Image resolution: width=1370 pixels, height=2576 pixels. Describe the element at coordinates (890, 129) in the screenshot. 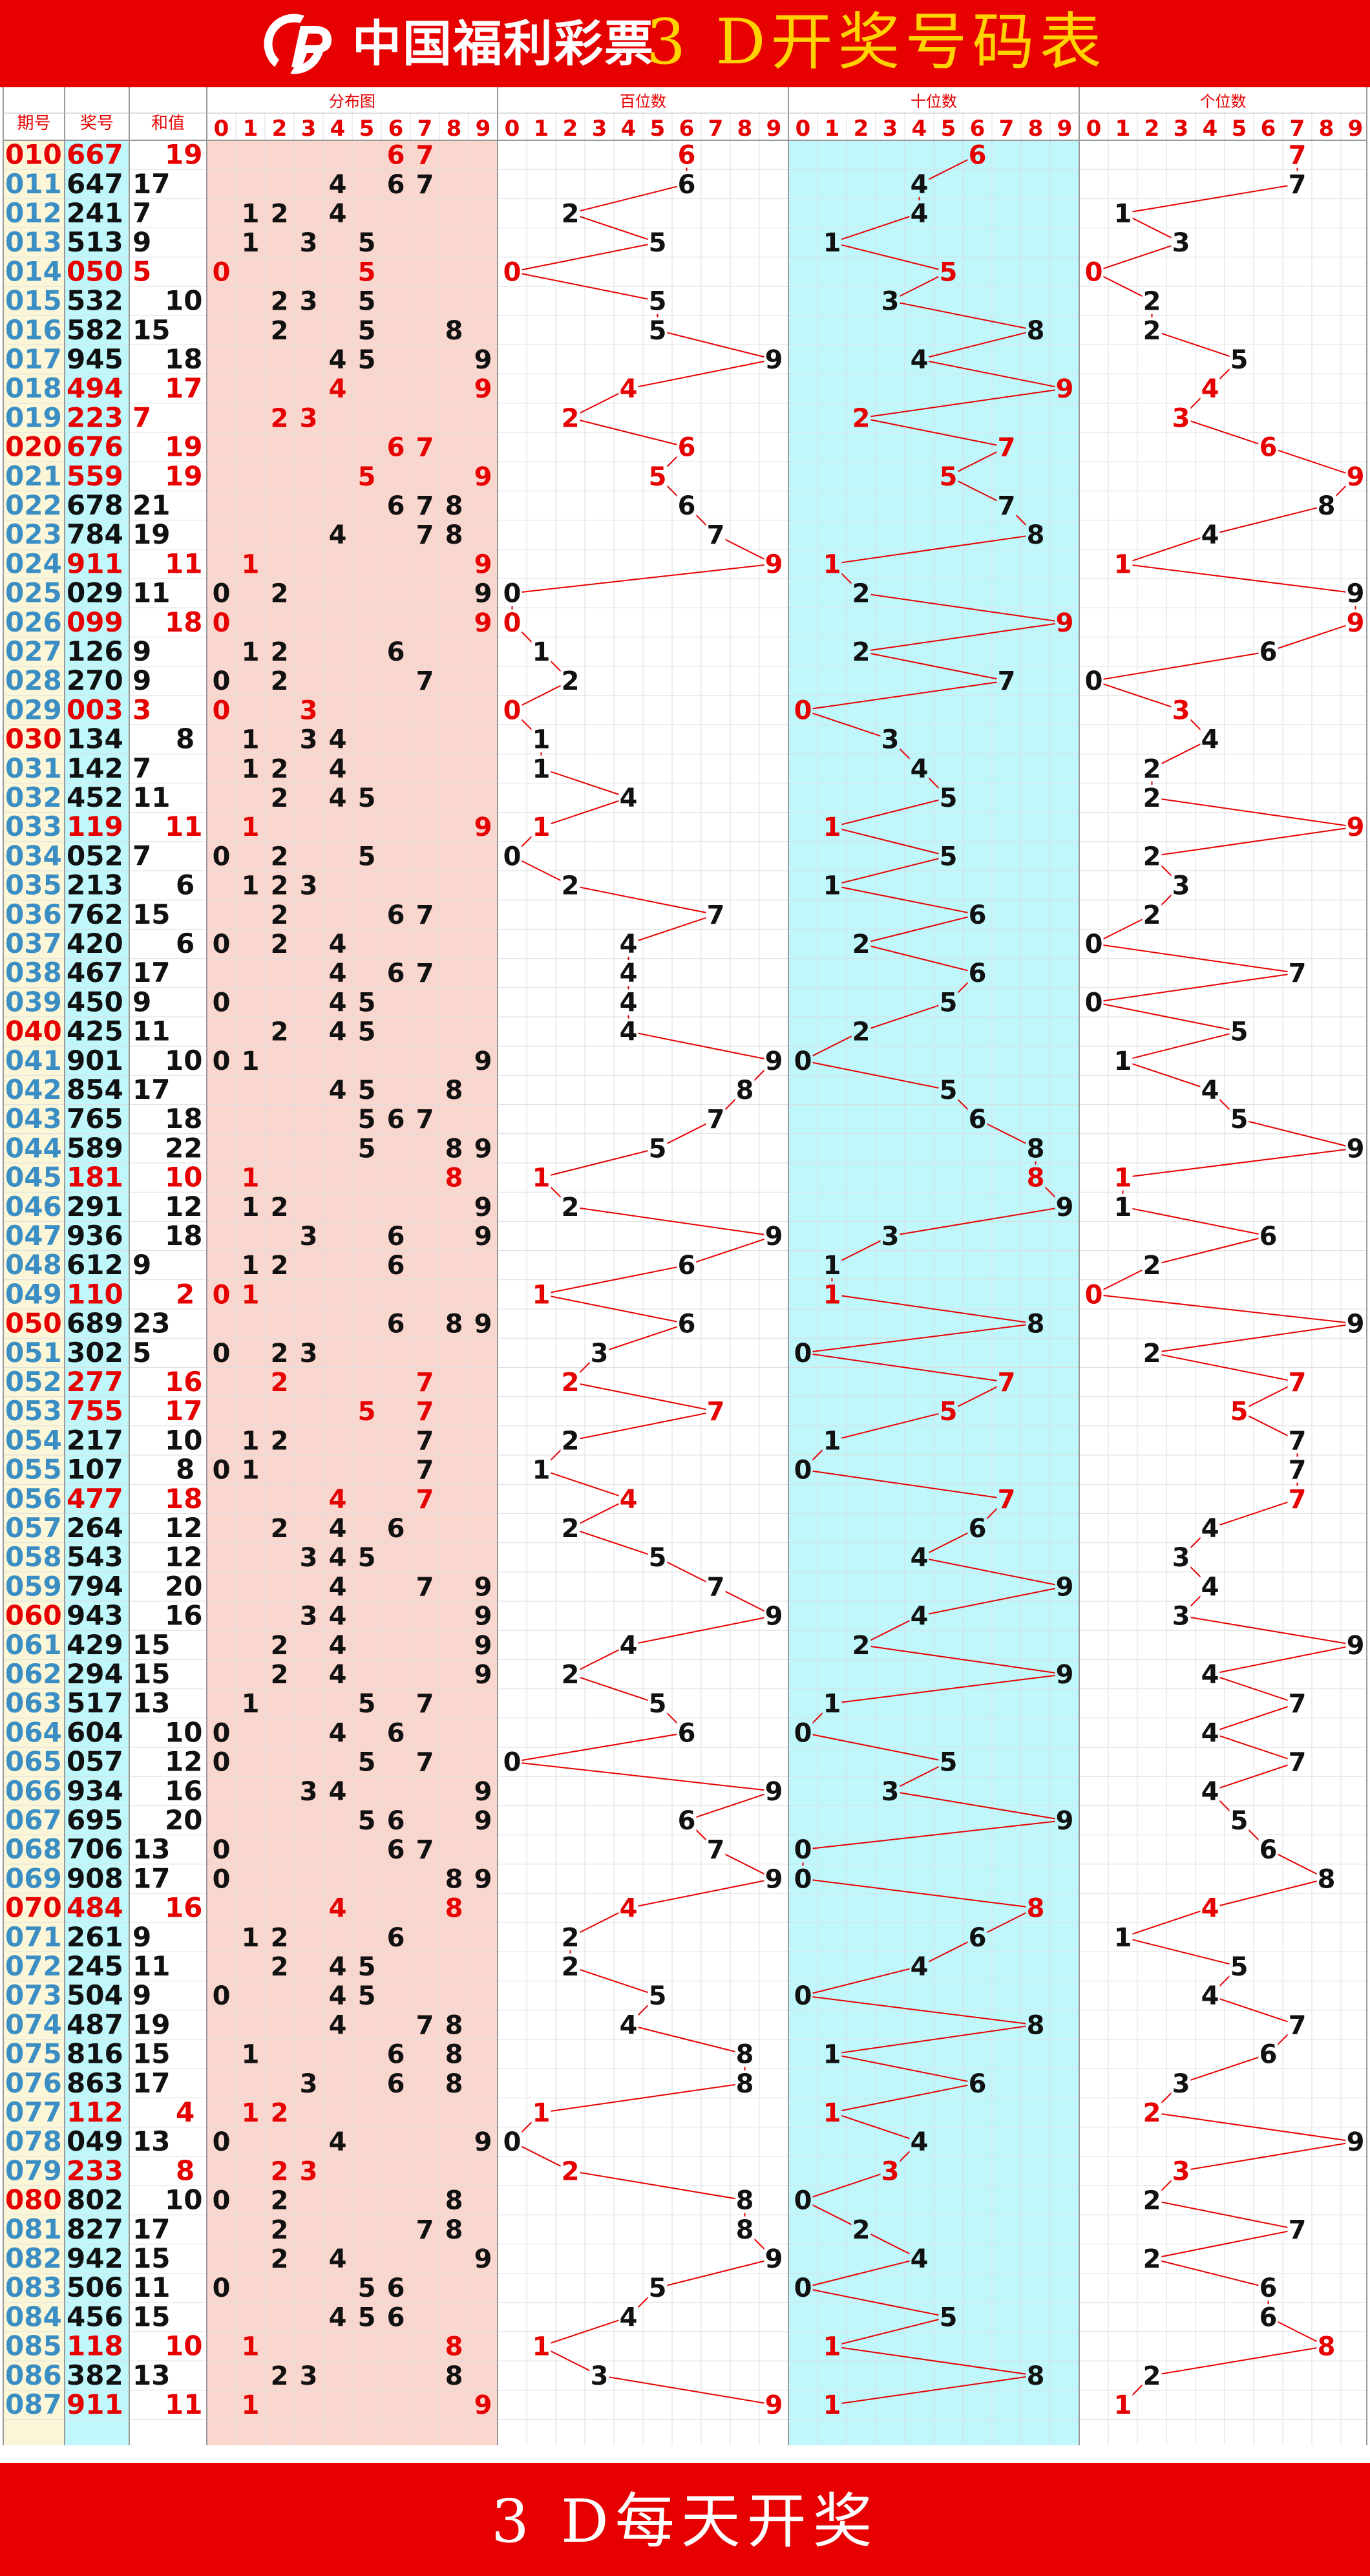

I see `tens-digit-header: 3` at that location.